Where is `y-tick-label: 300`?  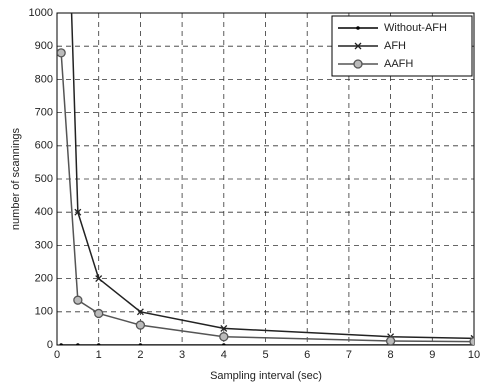 y-tick-label: 300 is located at coordinates (44, 245).